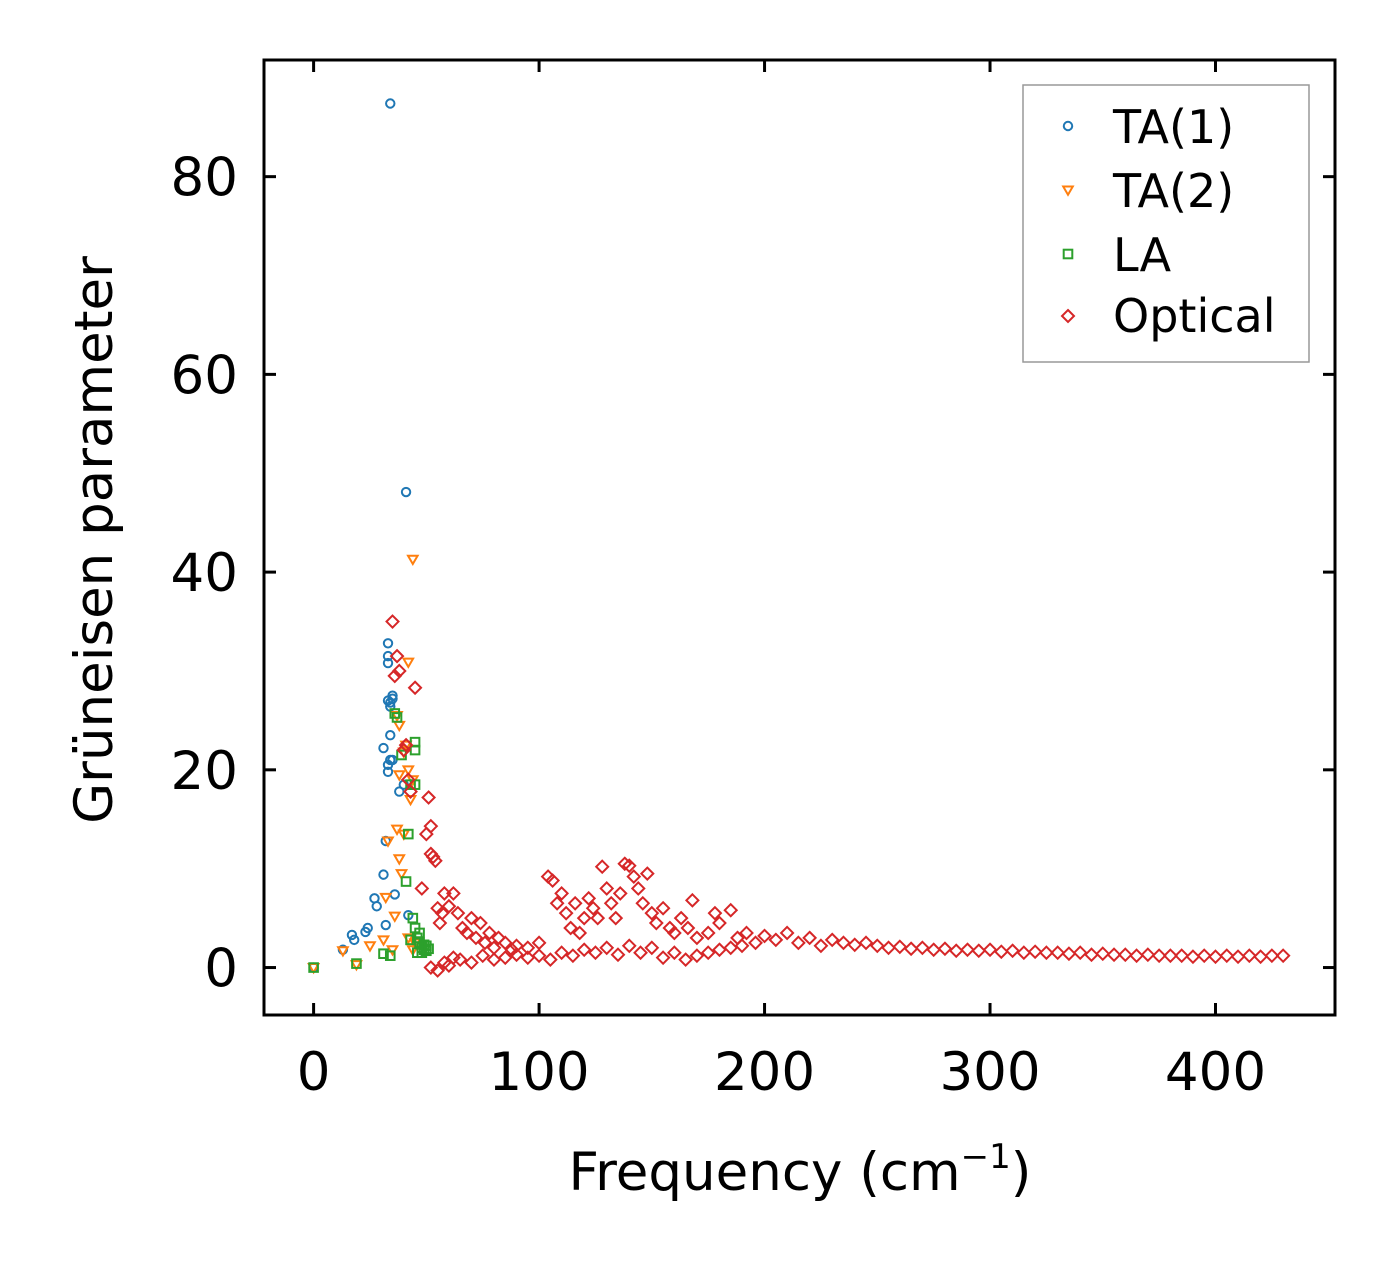 This screenshot has width=1394, height=1264. I want to click on legend-label-ta2: TA(2), so click(1173, 191).